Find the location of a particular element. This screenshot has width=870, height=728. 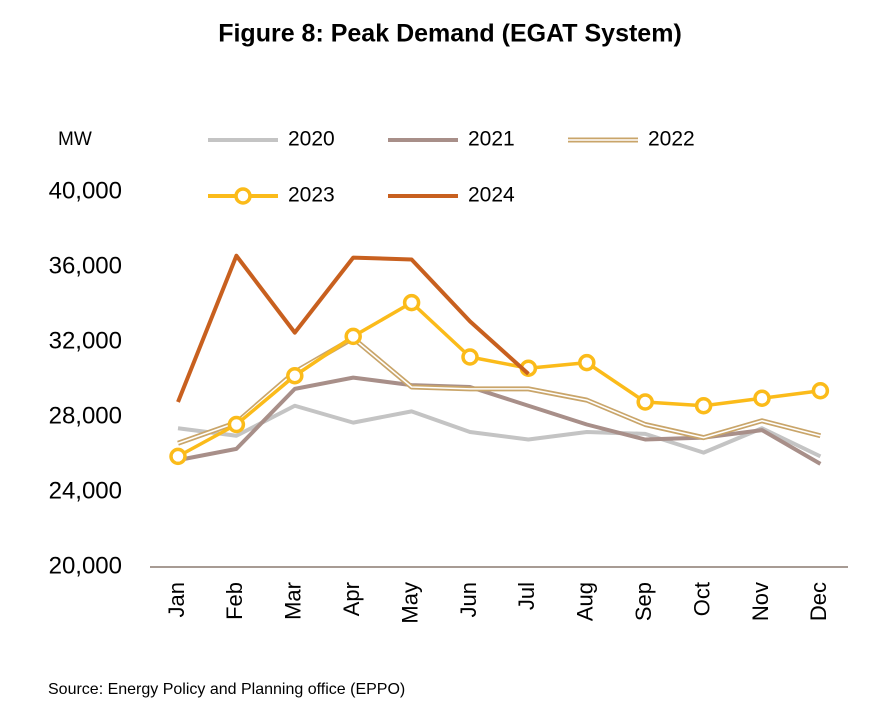

x-tick-label: May is located at coordinates (409, 603).